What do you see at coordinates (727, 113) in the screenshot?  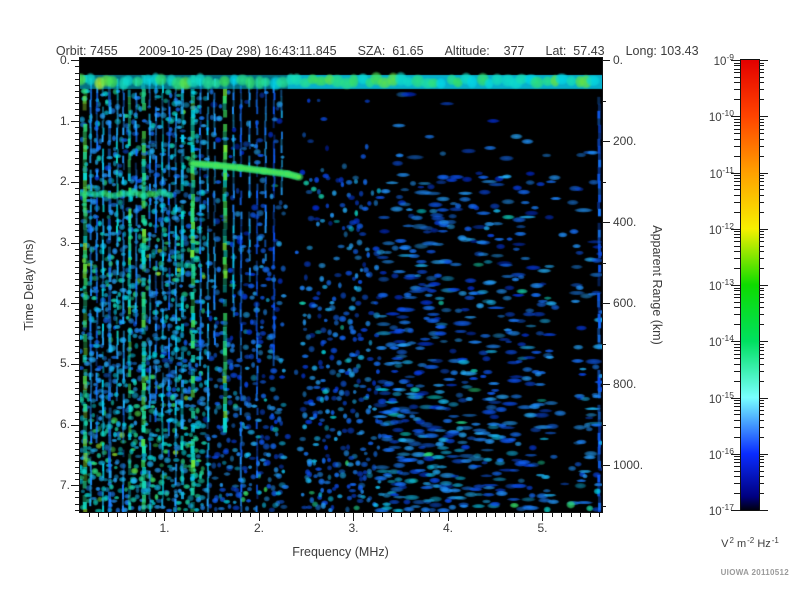 I see `cb-label-exponent: -10` at bounding box center [727, 113].